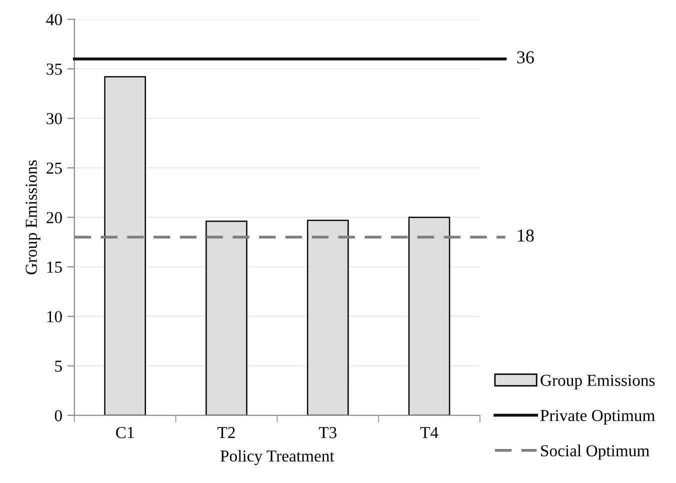 The image size is (676, 483). Describe the element at coordinates (125, 432) in the screenshot. I see `x-tick-label: C1` at that location.